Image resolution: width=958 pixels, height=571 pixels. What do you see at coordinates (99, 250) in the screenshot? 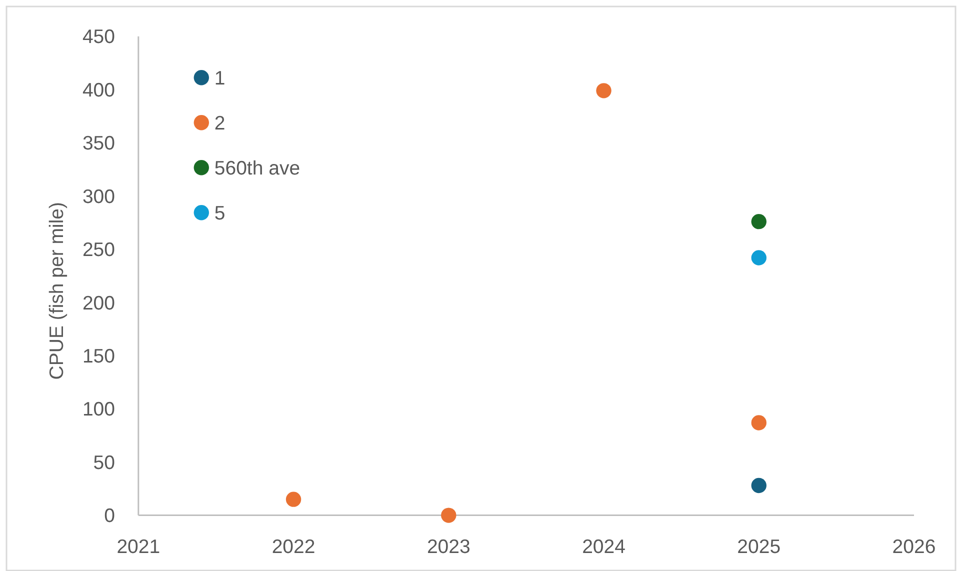
I see `y-tick-label: 250` at bounding box center [99, 250].